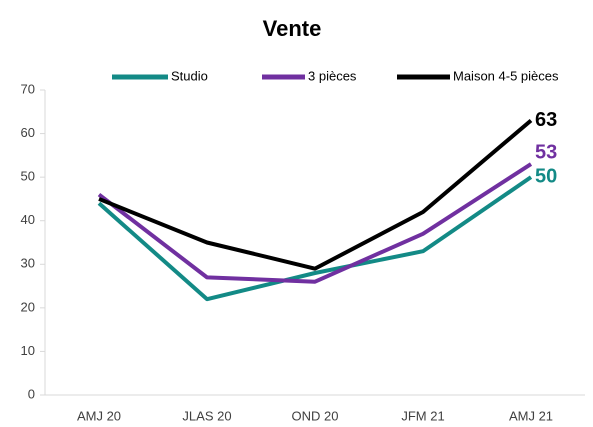  I want to click on y-tick-label: 0, so click(31, 393).